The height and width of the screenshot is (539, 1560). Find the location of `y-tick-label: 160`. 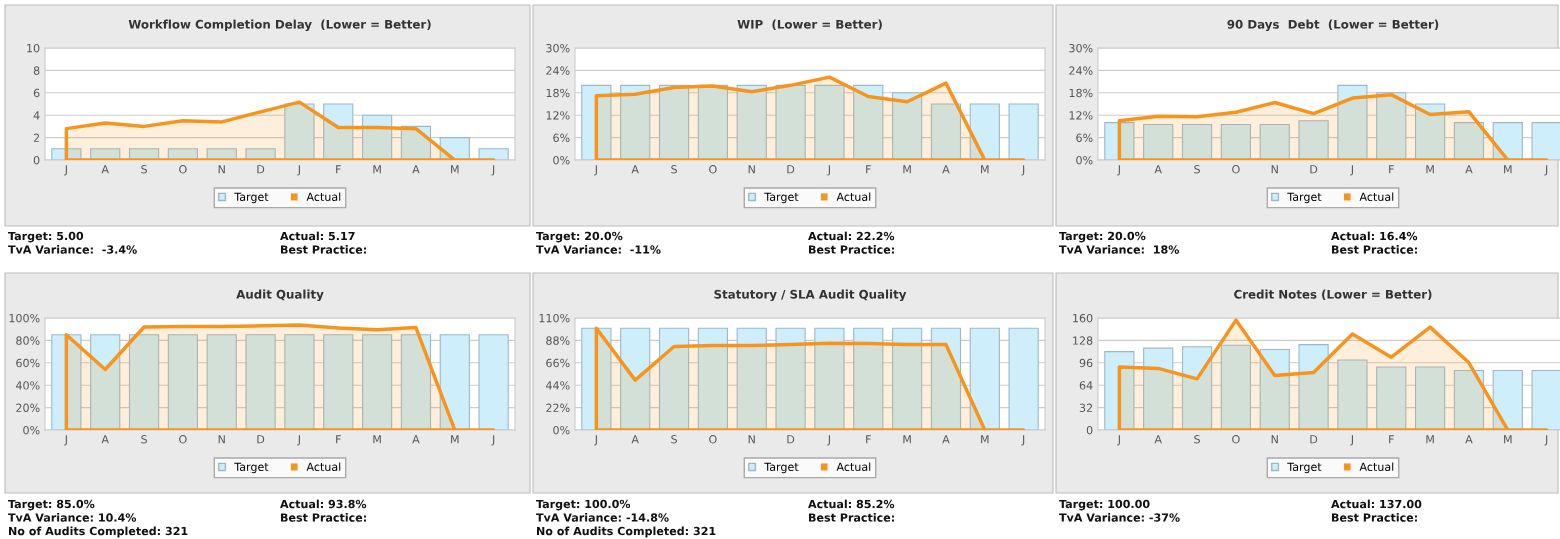

y-tick-label: 160 is located at coordinates (1083, 318).